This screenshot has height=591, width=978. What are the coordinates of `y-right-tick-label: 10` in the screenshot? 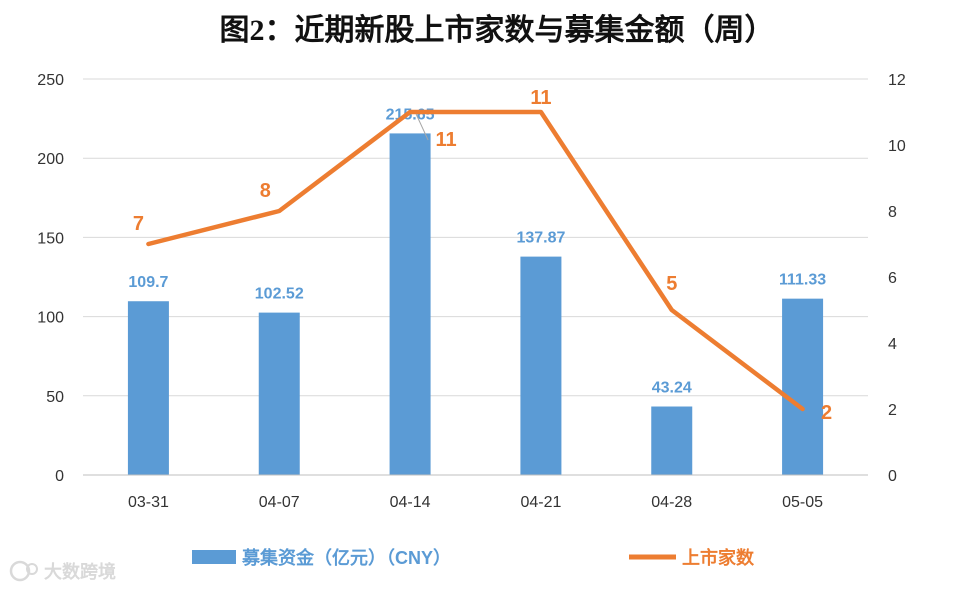 It's located at (897, 146).